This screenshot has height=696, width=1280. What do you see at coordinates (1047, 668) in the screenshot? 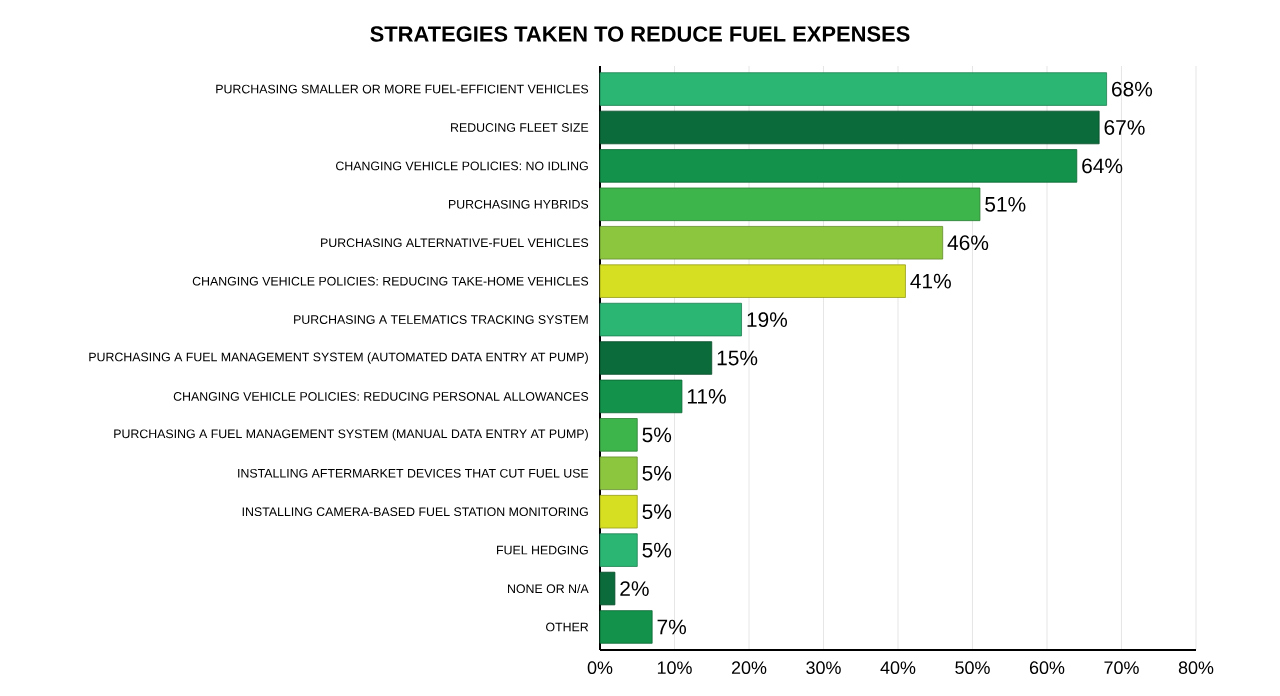
I see `x-tick-label: 60%` at bounding box center [1047, 668].